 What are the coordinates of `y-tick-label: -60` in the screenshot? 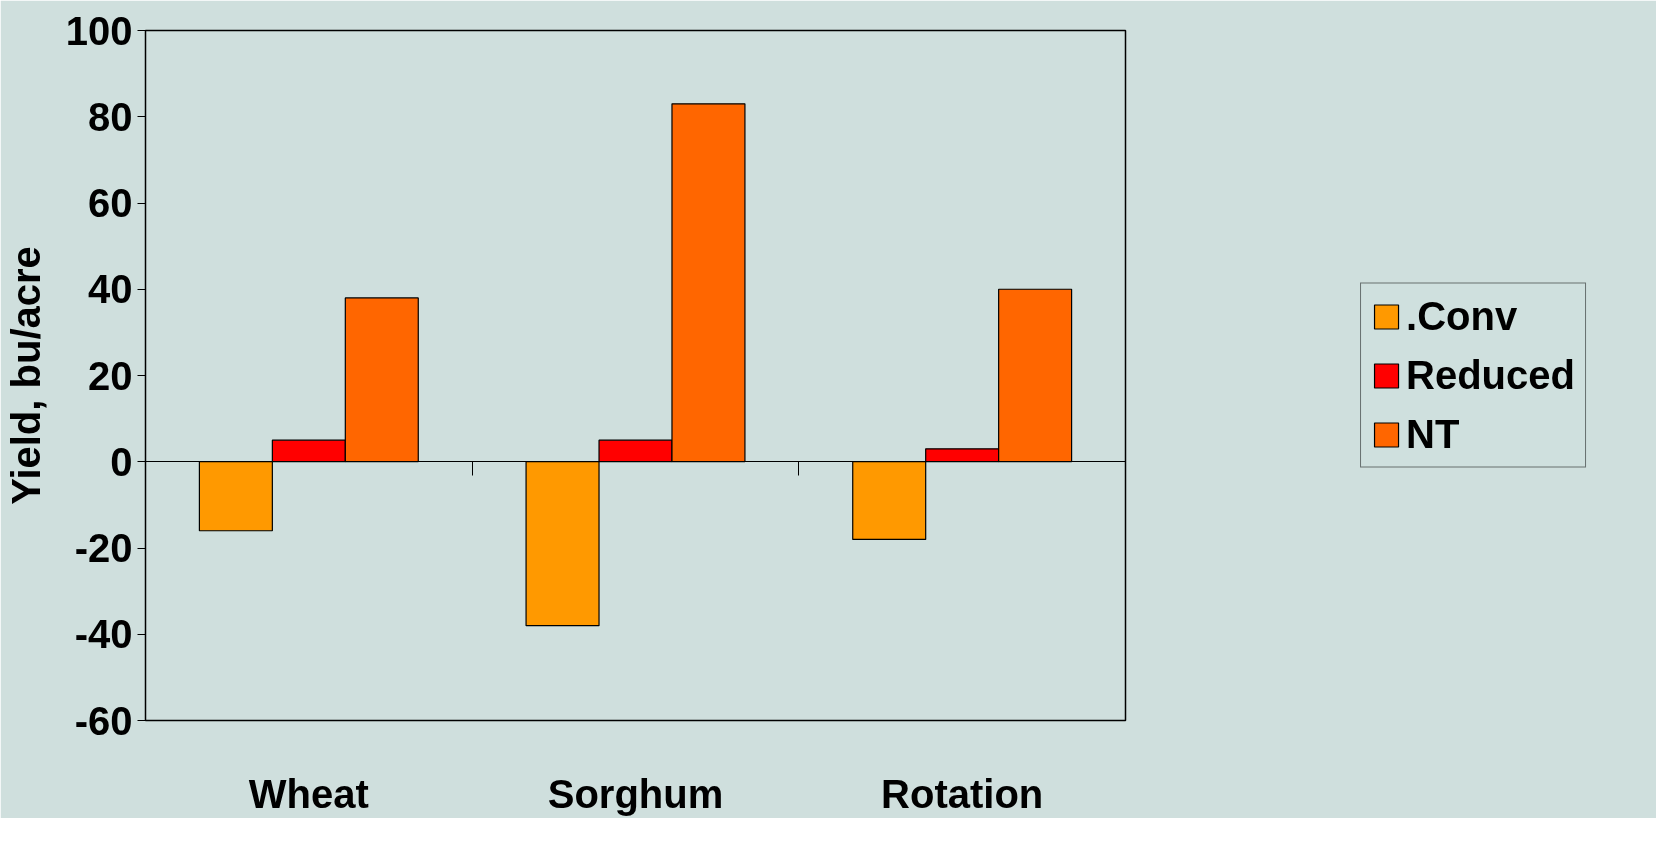 It's located at (103, 720).